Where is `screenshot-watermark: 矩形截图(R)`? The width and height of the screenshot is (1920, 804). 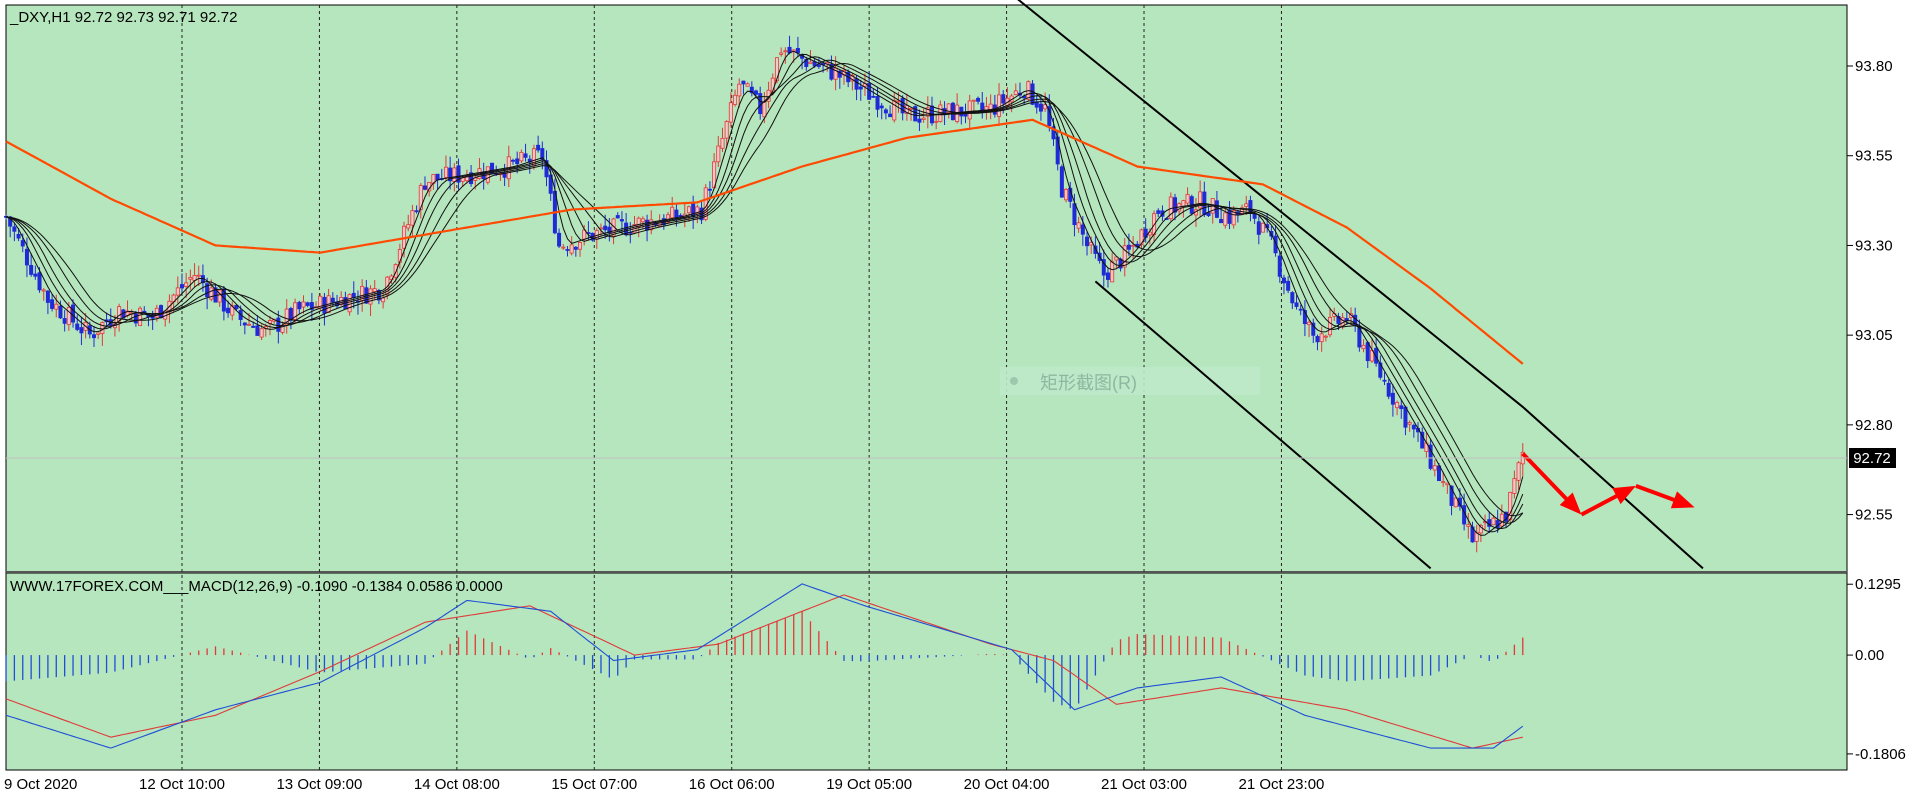
screenshot-watermark: 矩形截图(R) is located at coordinates (1130, 381).